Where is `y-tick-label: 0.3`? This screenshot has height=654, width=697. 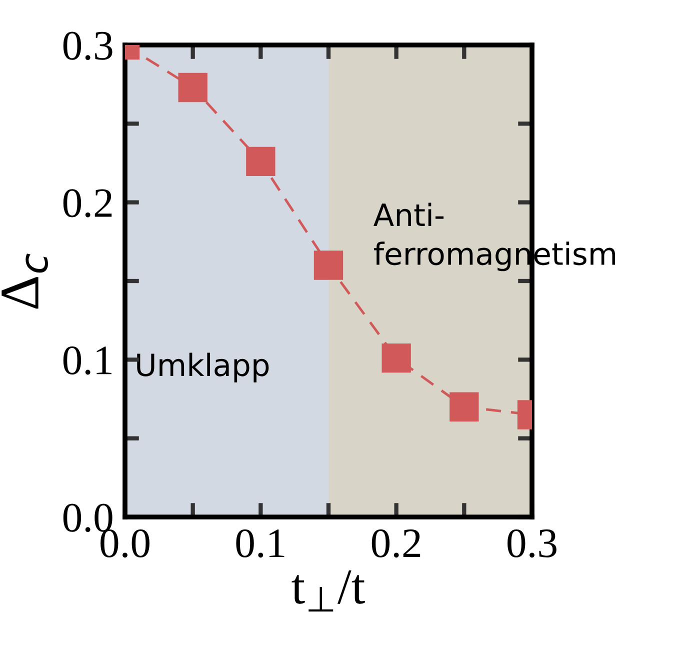 y-tick-label: 0.3 is located at coordinates (87, 46).